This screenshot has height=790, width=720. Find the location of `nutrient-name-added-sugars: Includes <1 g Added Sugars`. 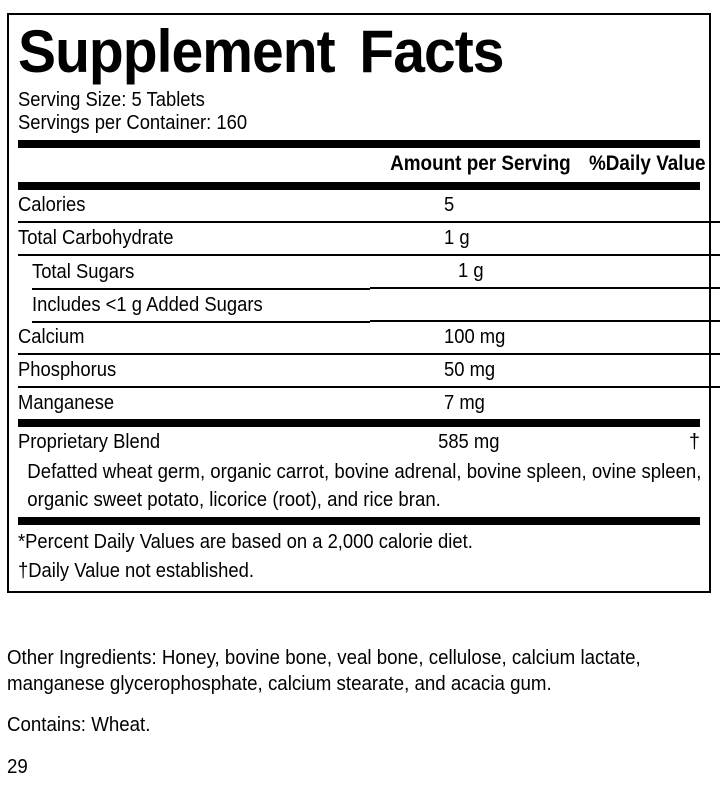

nutrient-name-added-sugars: Includes <1 g Added Sugars is located at coordinates (194, 305).